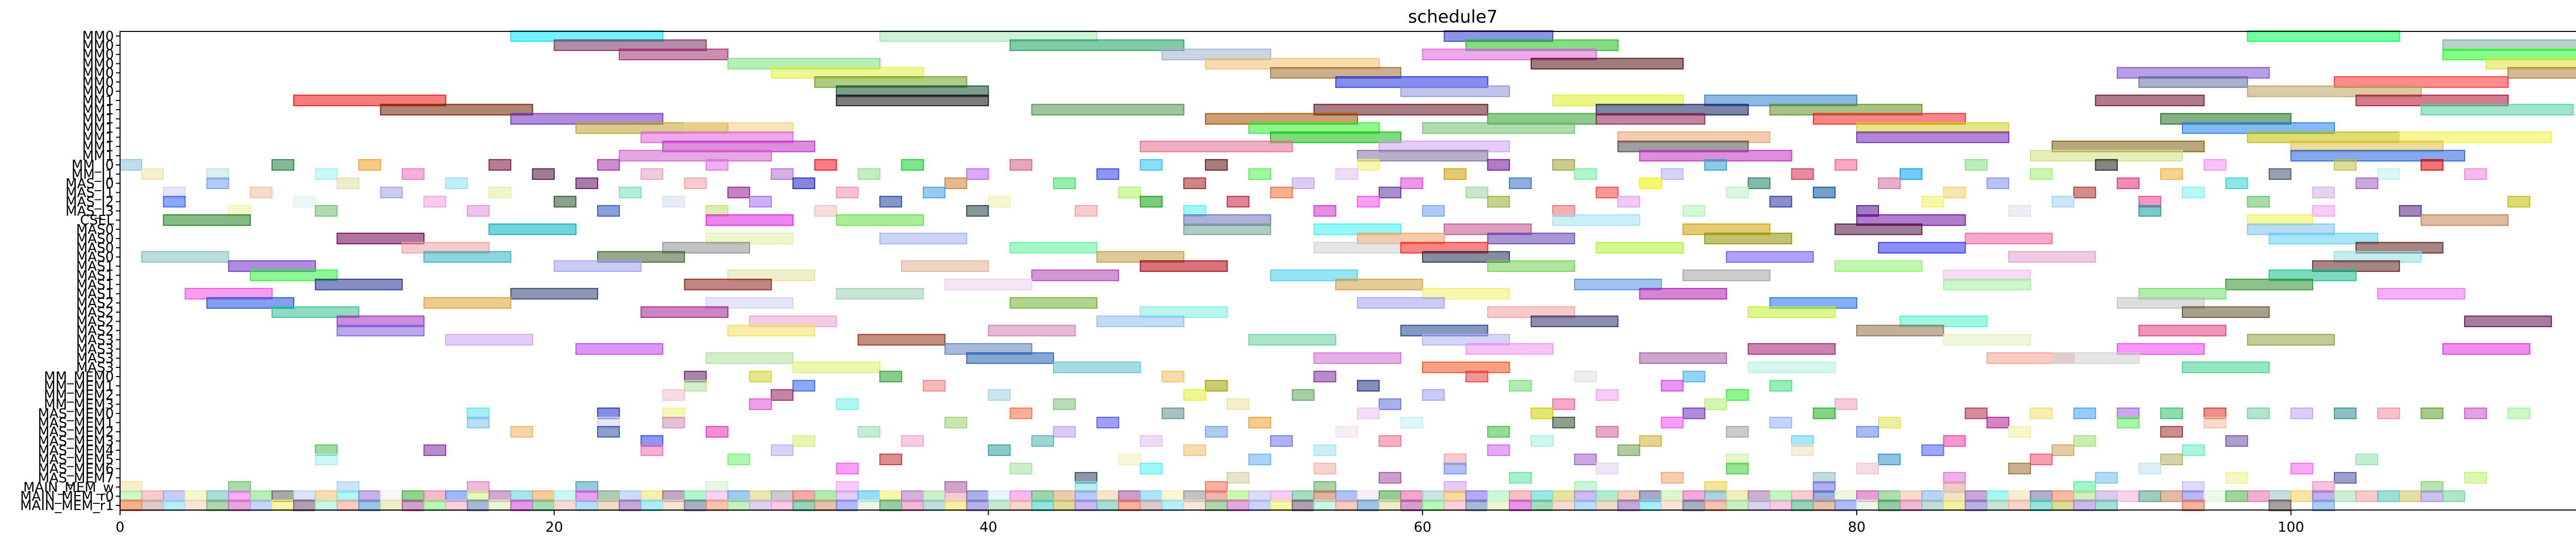 This screenshot has width=2576, height=543. Describe the element at coordinates (76, 413) in the screenshot. I see `y-tick-label: MAS_MEM0` at that location.